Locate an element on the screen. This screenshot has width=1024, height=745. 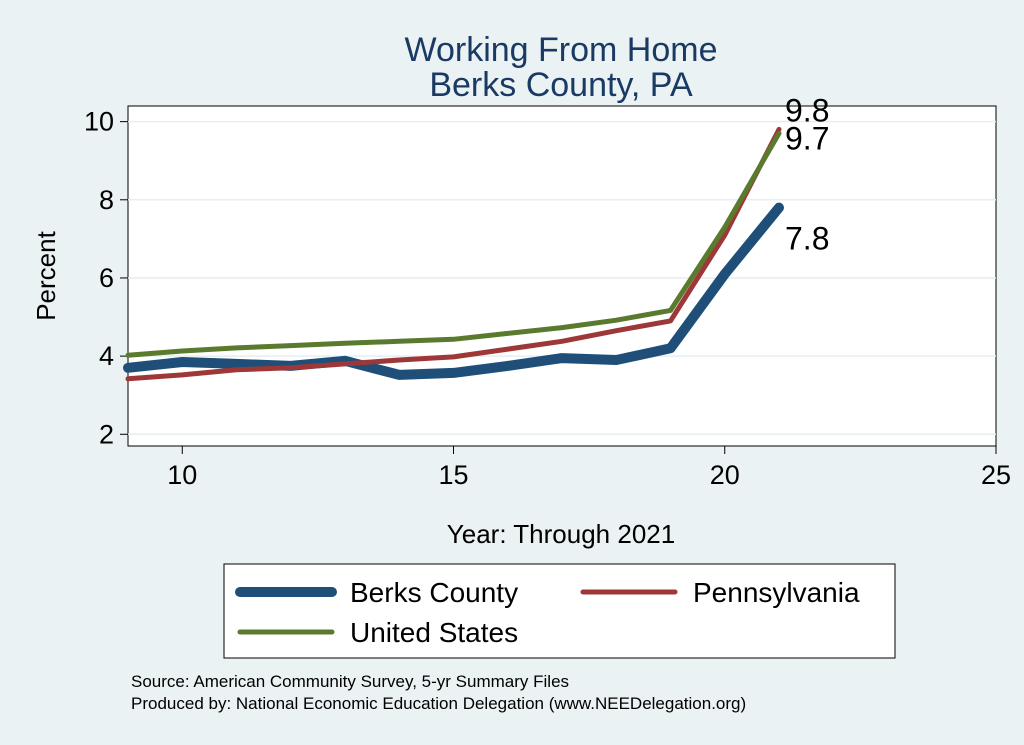
x-tick-label: 10 is located at coordinates (182, 475).